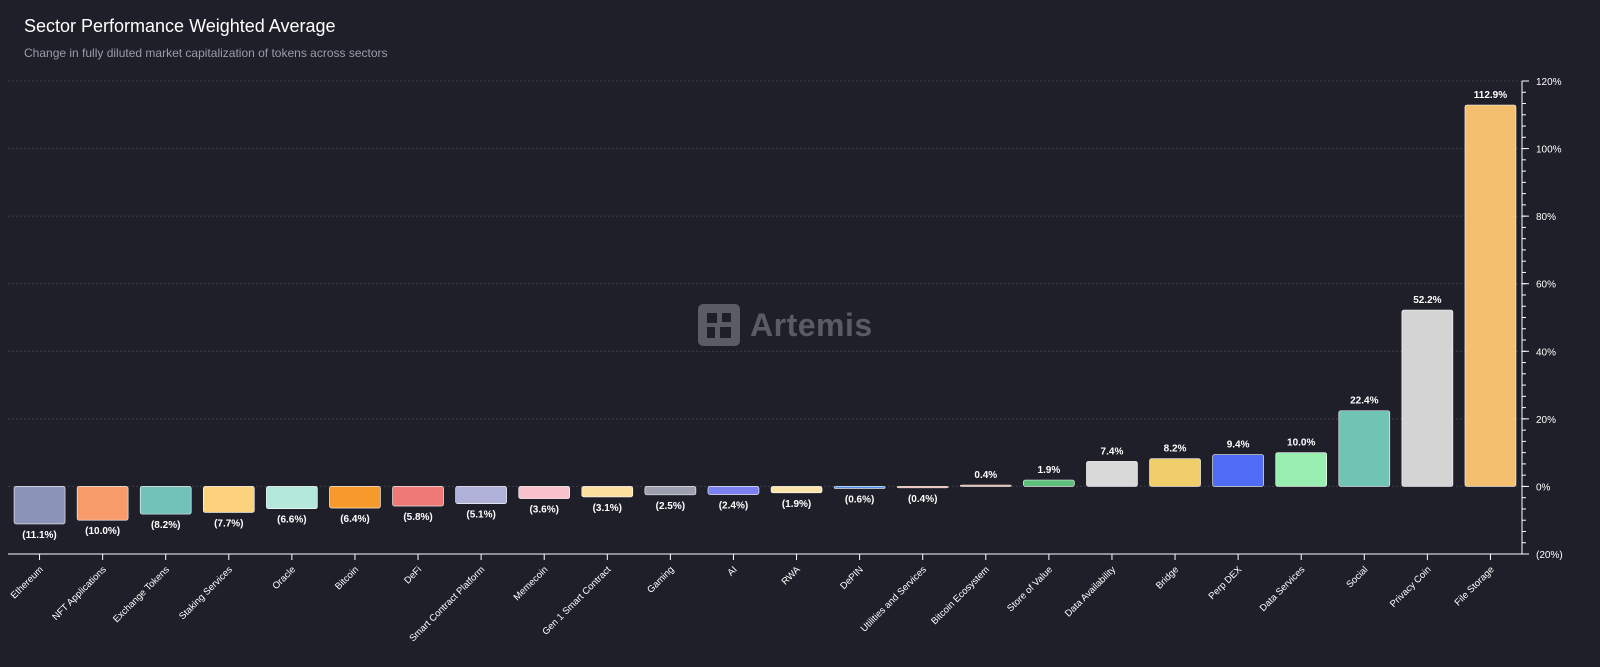 Image resolution: width=1600 pixels, height=667 pixels. What do you see at coordinates (1030, 589) in the screenshot?
I see `x-tick-label: Store of Value` at bounding box center [1030, 589].